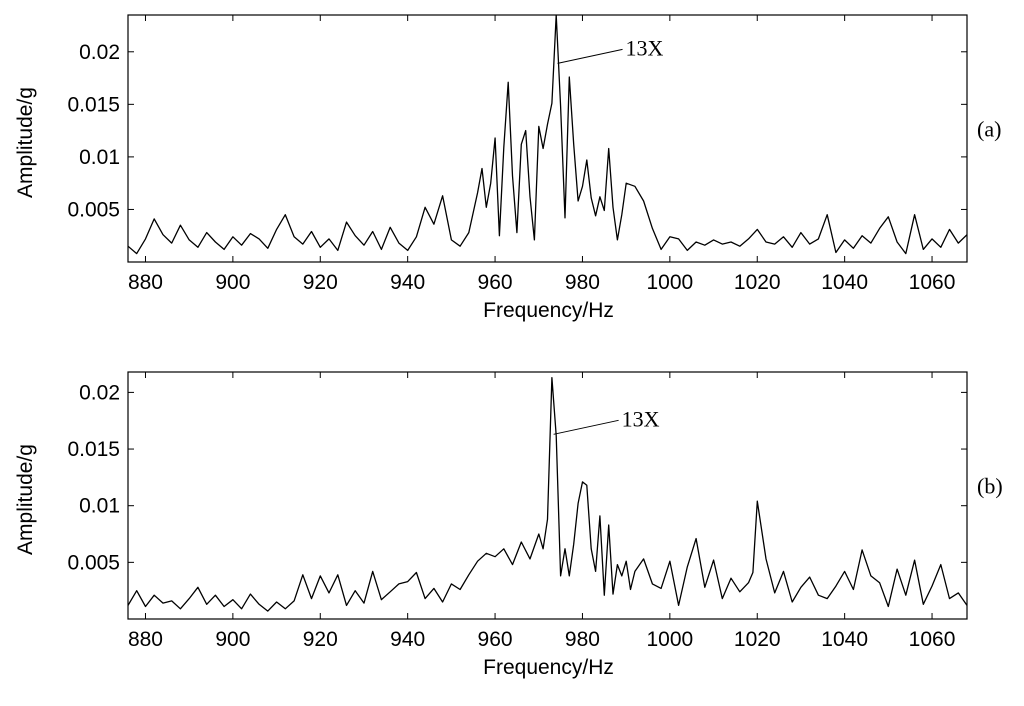 This screenshot has height=706, width=1024. Describe the element at coordinates (990, 486) in the screenshot. I see `panel-label: (b)` at that location.